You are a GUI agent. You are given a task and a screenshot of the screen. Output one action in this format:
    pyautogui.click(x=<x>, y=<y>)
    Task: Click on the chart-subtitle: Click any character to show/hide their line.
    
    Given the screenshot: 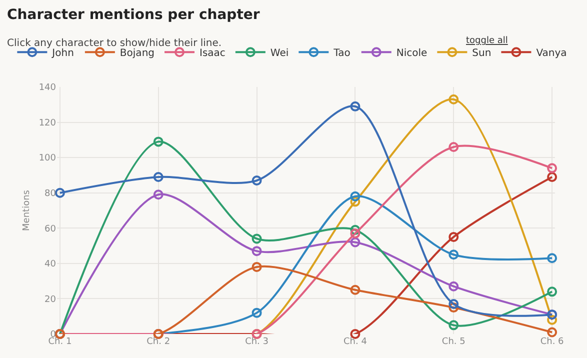 What is the action you would take?
    pyautogui.click(x=114, y=43)
    